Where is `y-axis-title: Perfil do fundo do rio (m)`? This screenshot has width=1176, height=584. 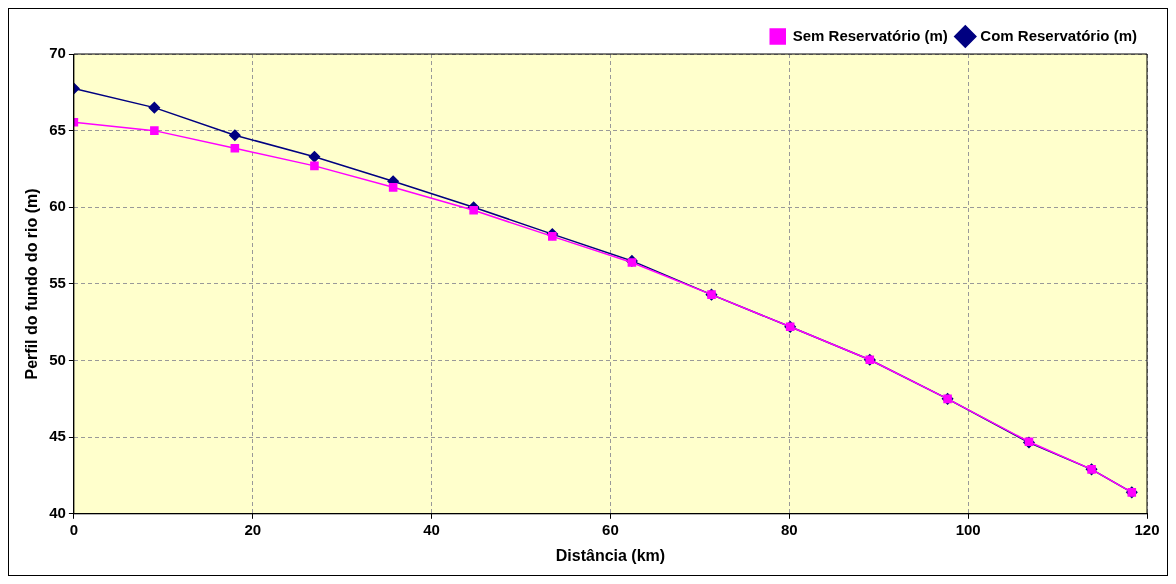
y-axis-title: Perfil do fundo do rio (m) is located at coordinates (32, 284).